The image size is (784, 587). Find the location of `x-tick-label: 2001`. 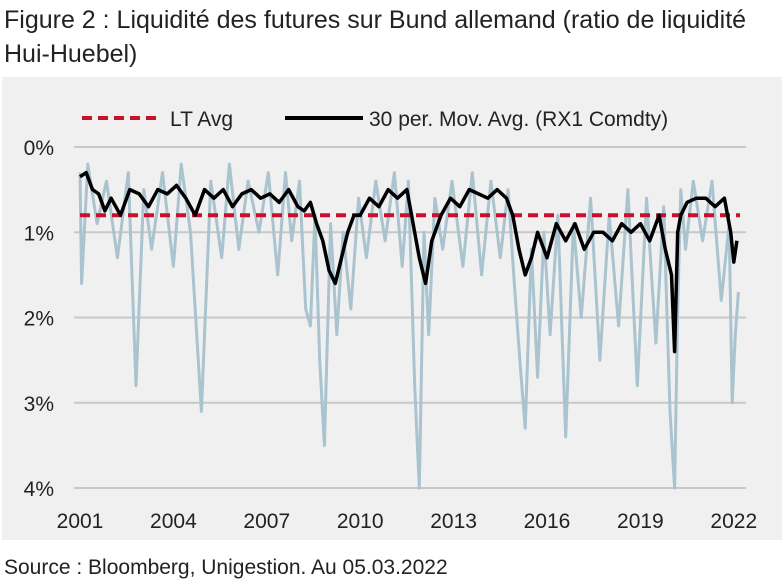

x-tick-label: 2001 is located at coordinates (80, 521).